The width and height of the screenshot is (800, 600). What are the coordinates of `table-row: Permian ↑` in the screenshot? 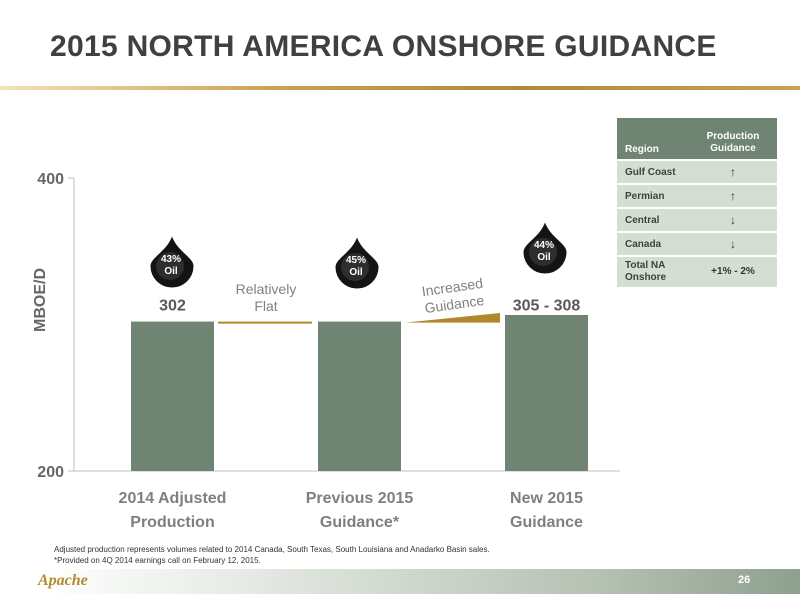 It's located at (697, 196).